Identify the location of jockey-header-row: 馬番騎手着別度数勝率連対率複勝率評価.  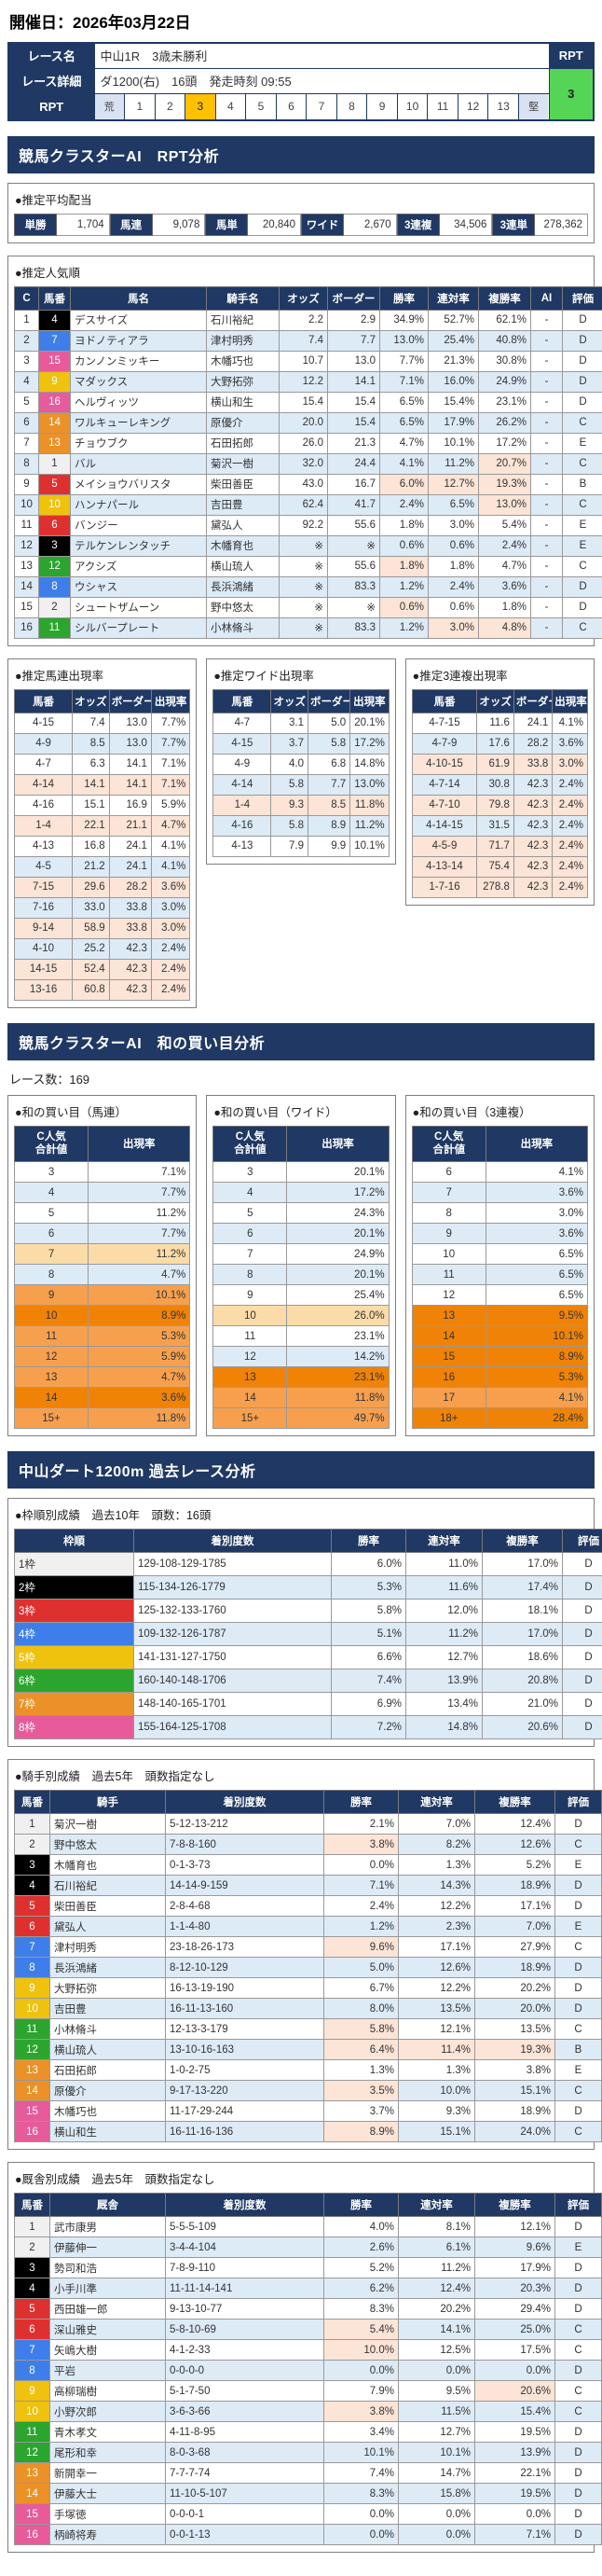
(308, 1802).